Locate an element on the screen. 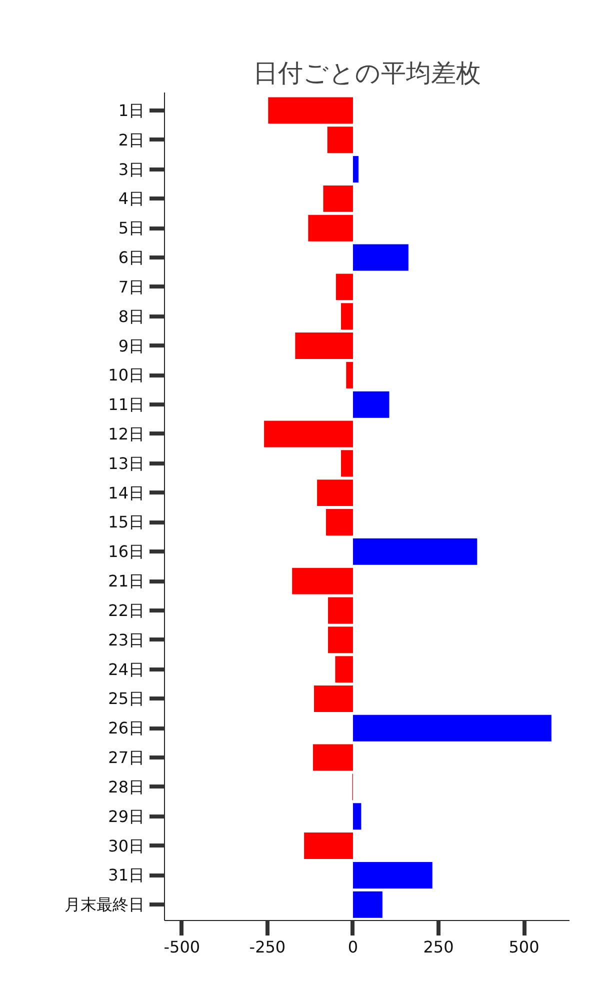  y-tick-label: 21日 is located at coordinates (126, 581).